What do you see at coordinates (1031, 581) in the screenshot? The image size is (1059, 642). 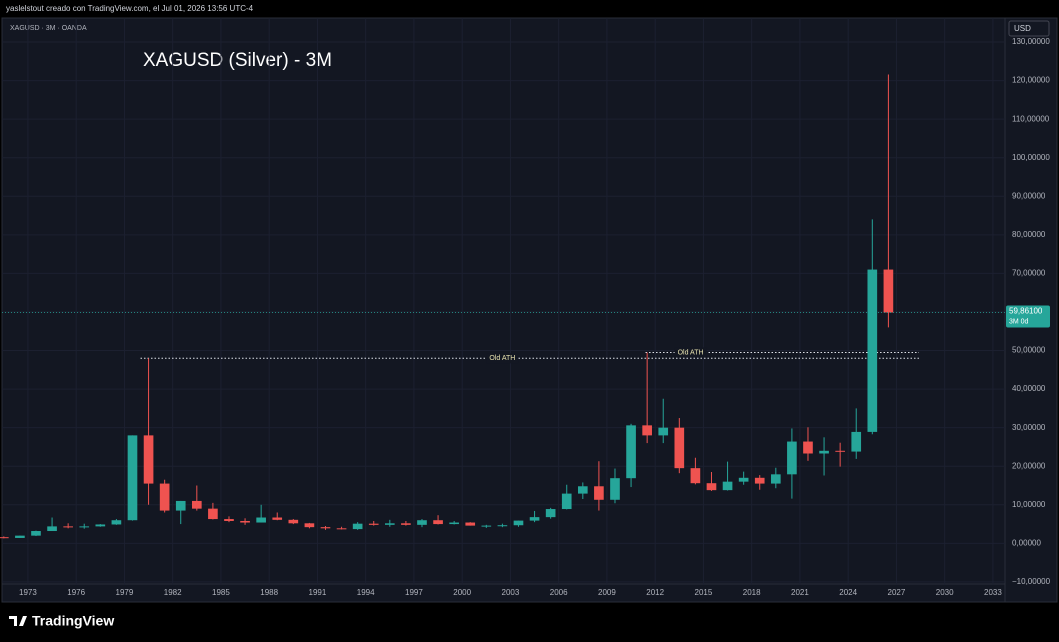 I see `y-tick-label: −10,00000` at bounding box center [1031, 581].